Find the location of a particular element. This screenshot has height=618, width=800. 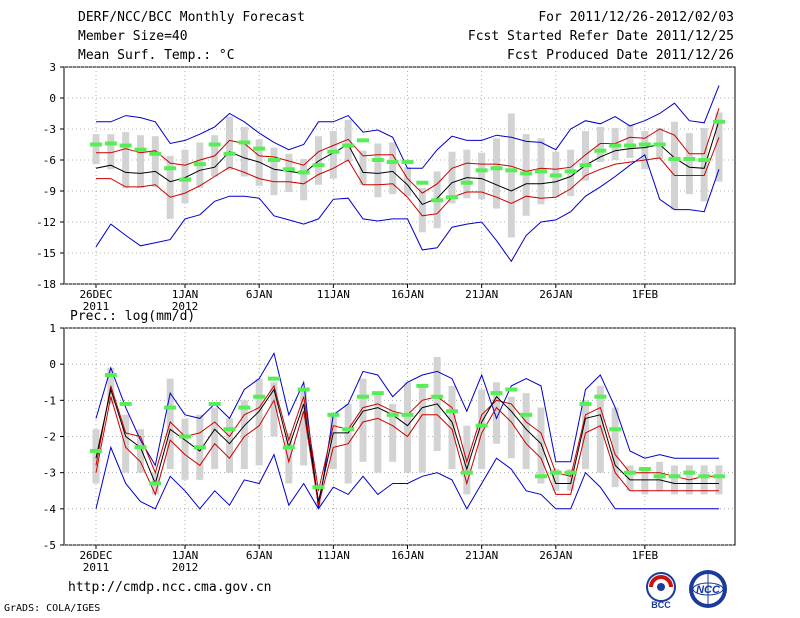

y-tick-label: 1 is located at coordinates (52, 328).